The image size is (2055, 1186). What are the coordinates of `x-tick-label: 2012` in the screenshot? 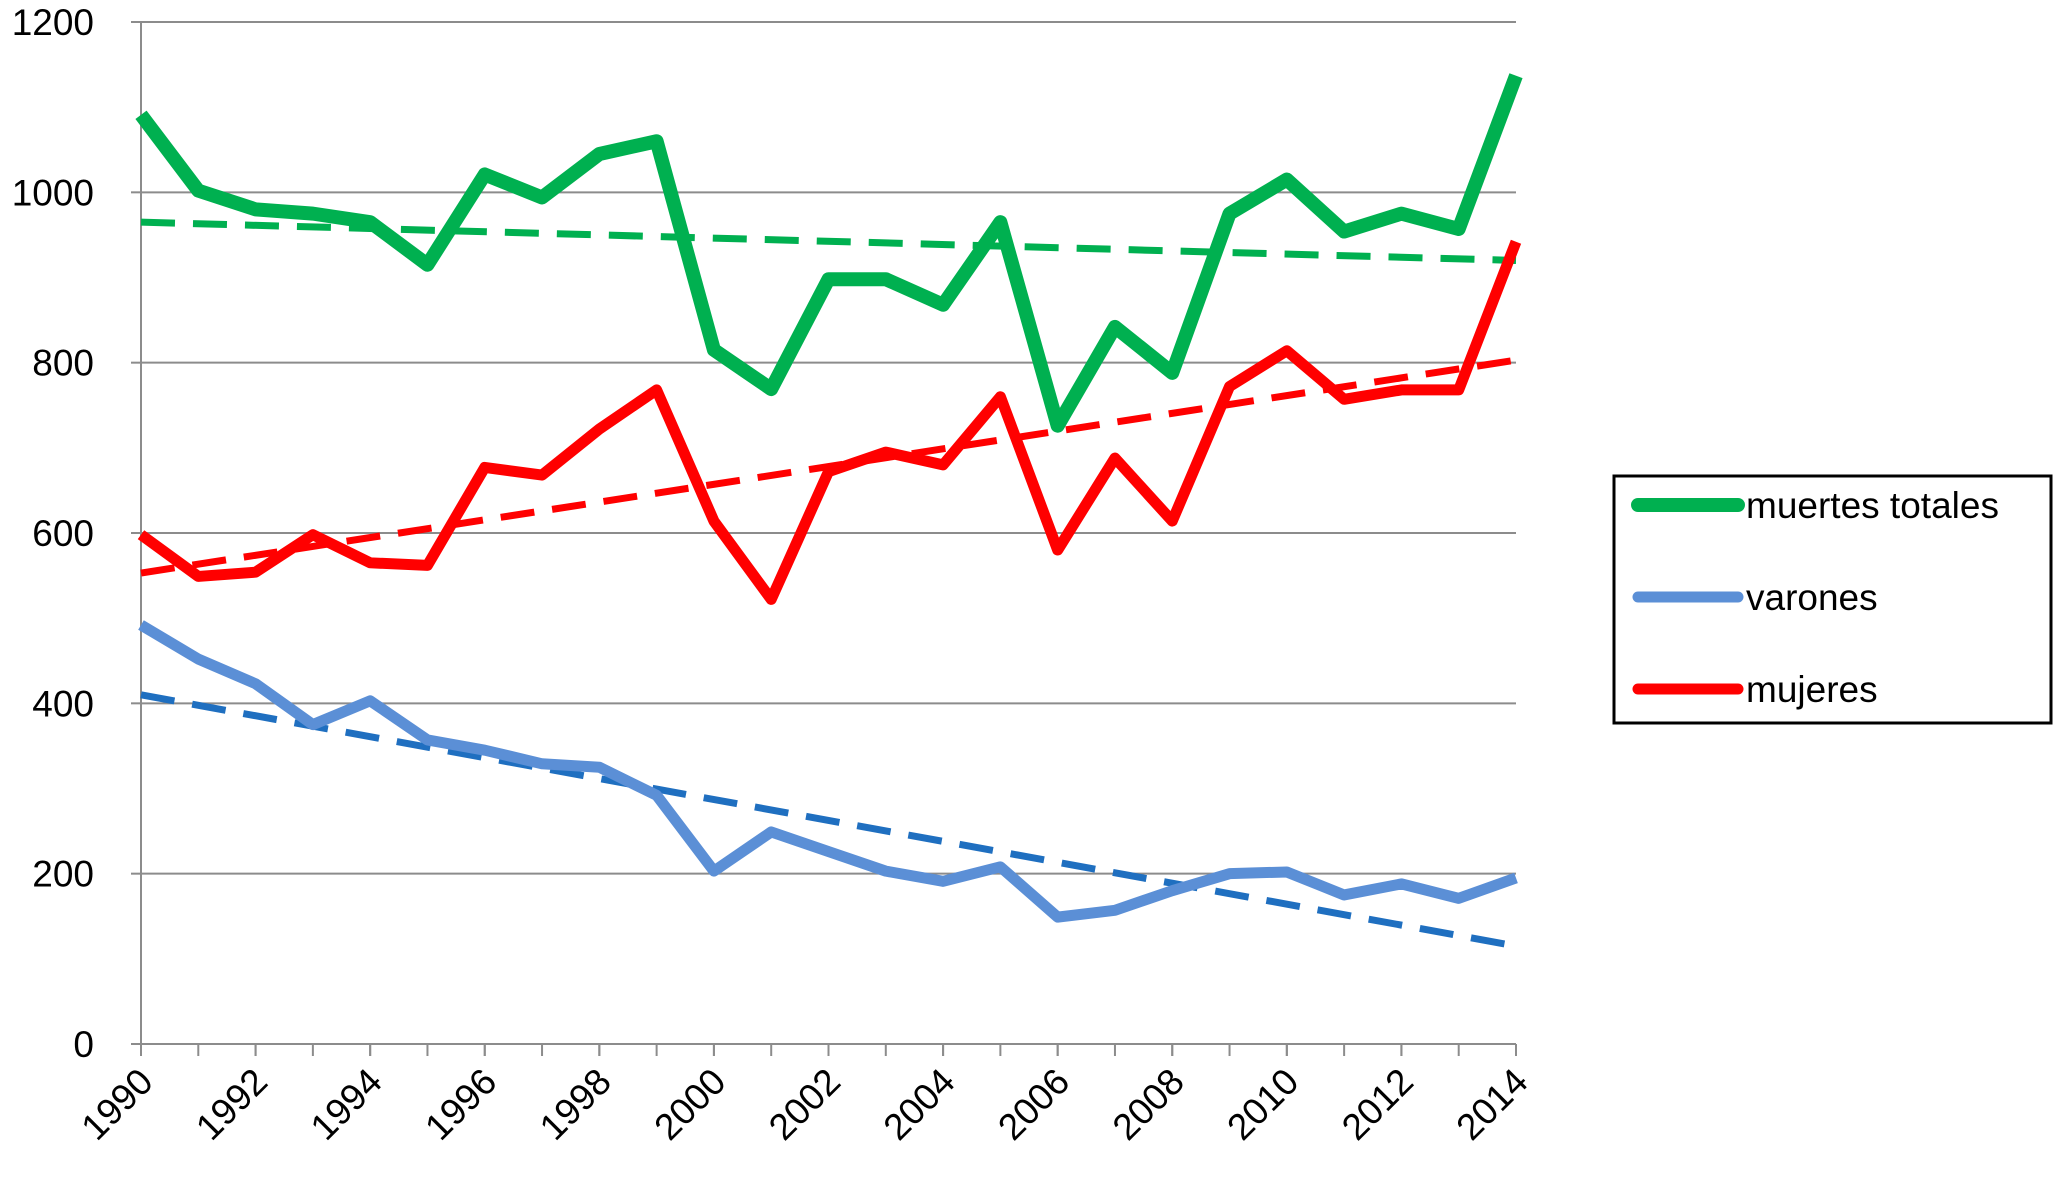 It's located at (1377, 1104).